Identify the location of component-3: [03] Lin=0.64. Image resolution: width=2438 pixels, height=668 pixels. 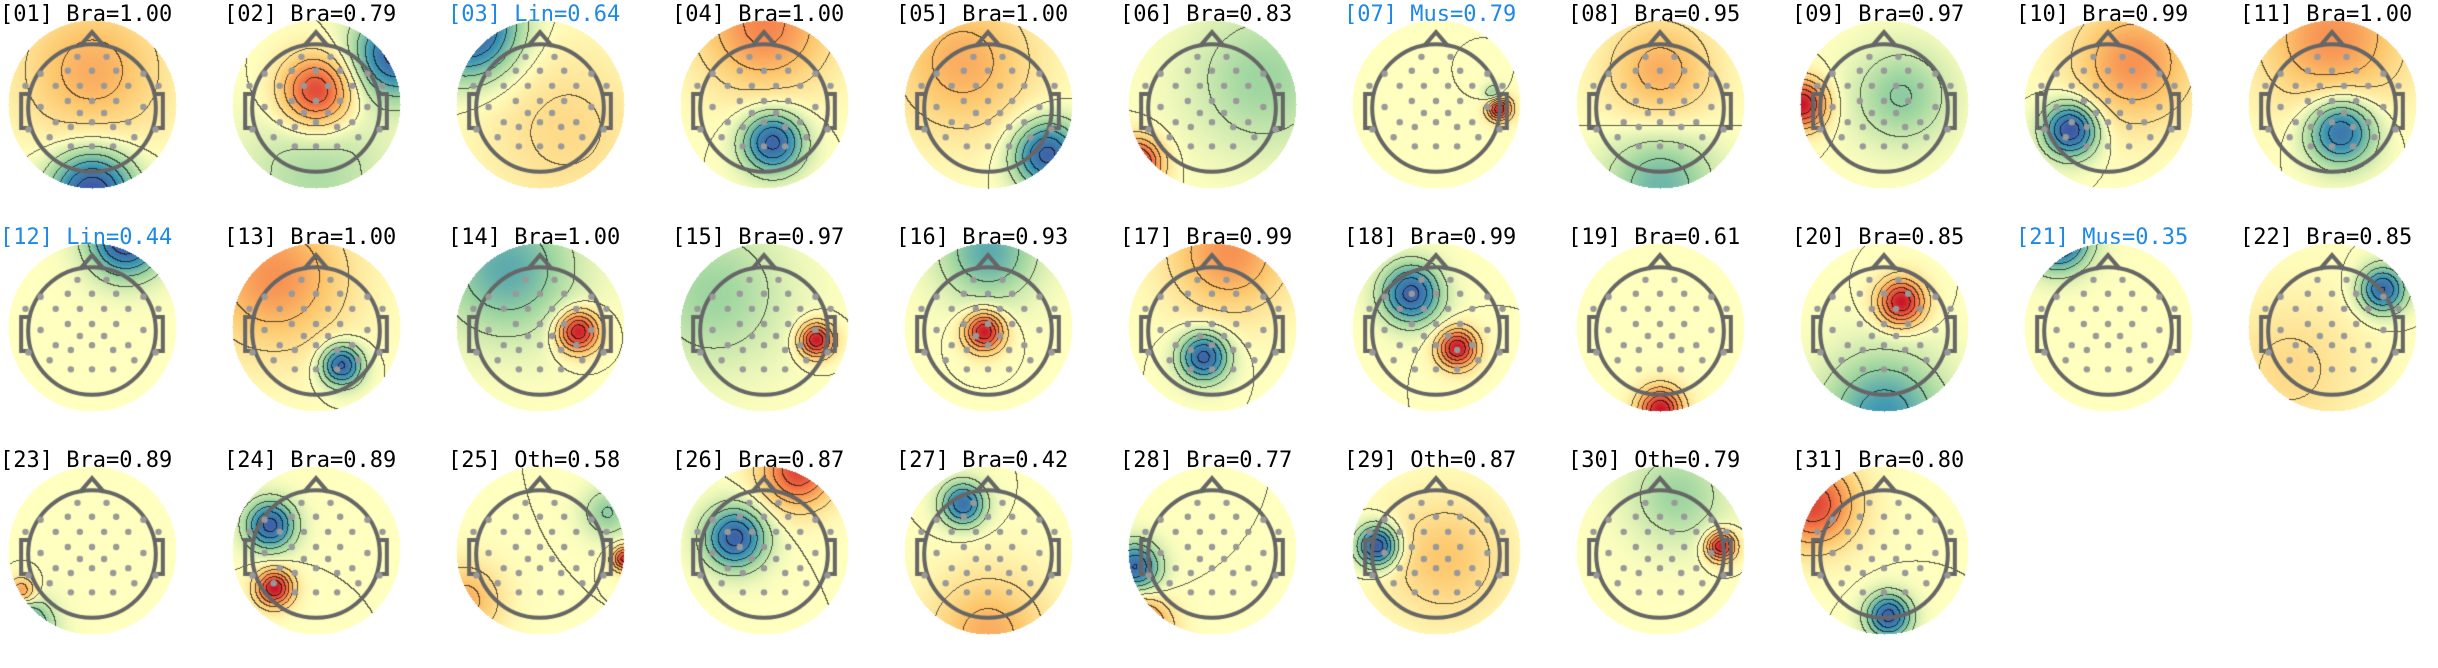
(560, 111).